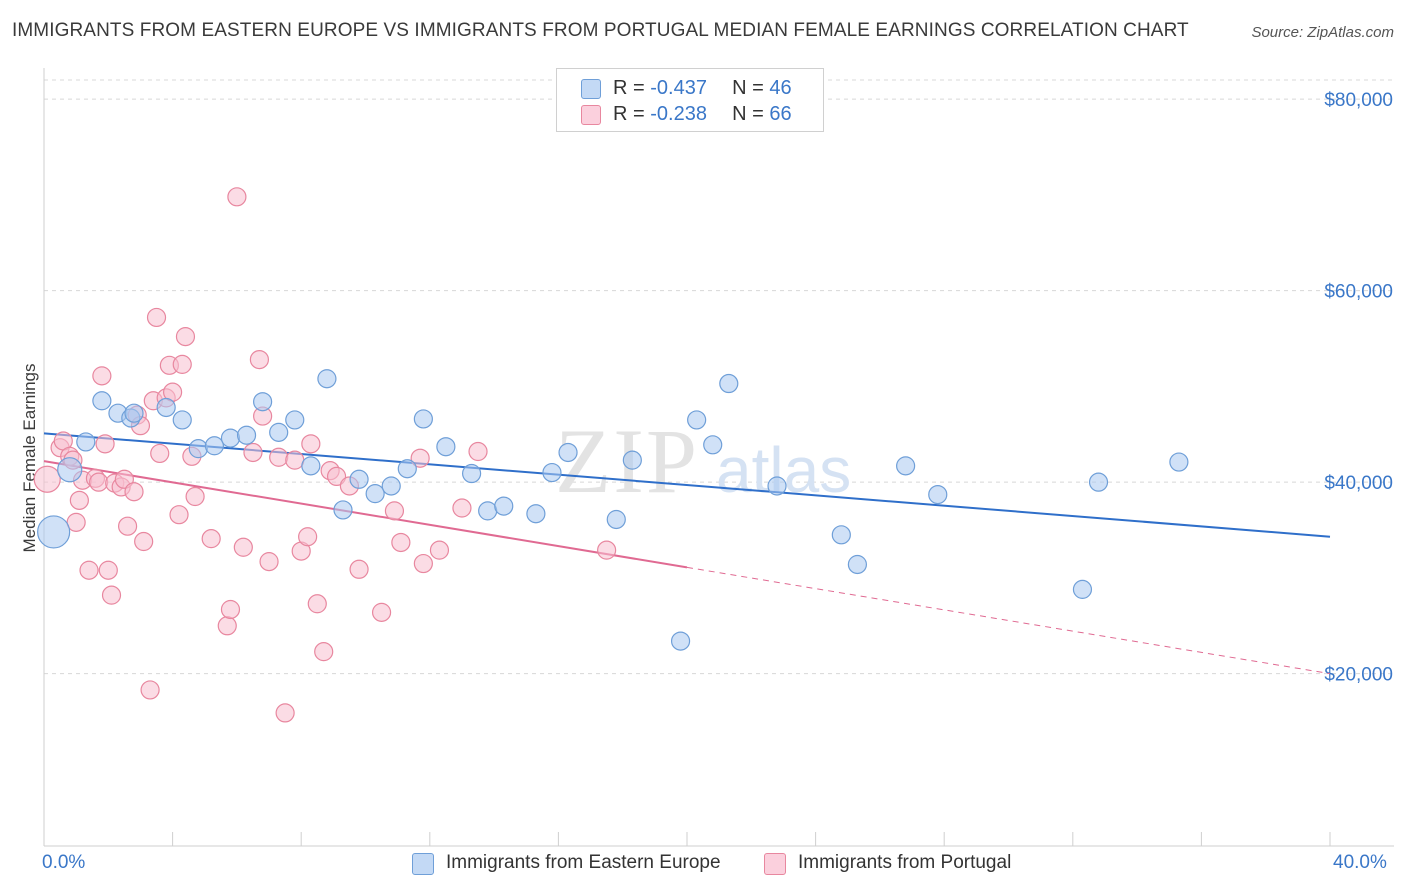 The image size is (1406, 892). What do you see at coordinates (583, 862) in the screenshot?
I see `bottom-legend-label: Immigrants from Eastern Europe` at bounding box center [583, 862].